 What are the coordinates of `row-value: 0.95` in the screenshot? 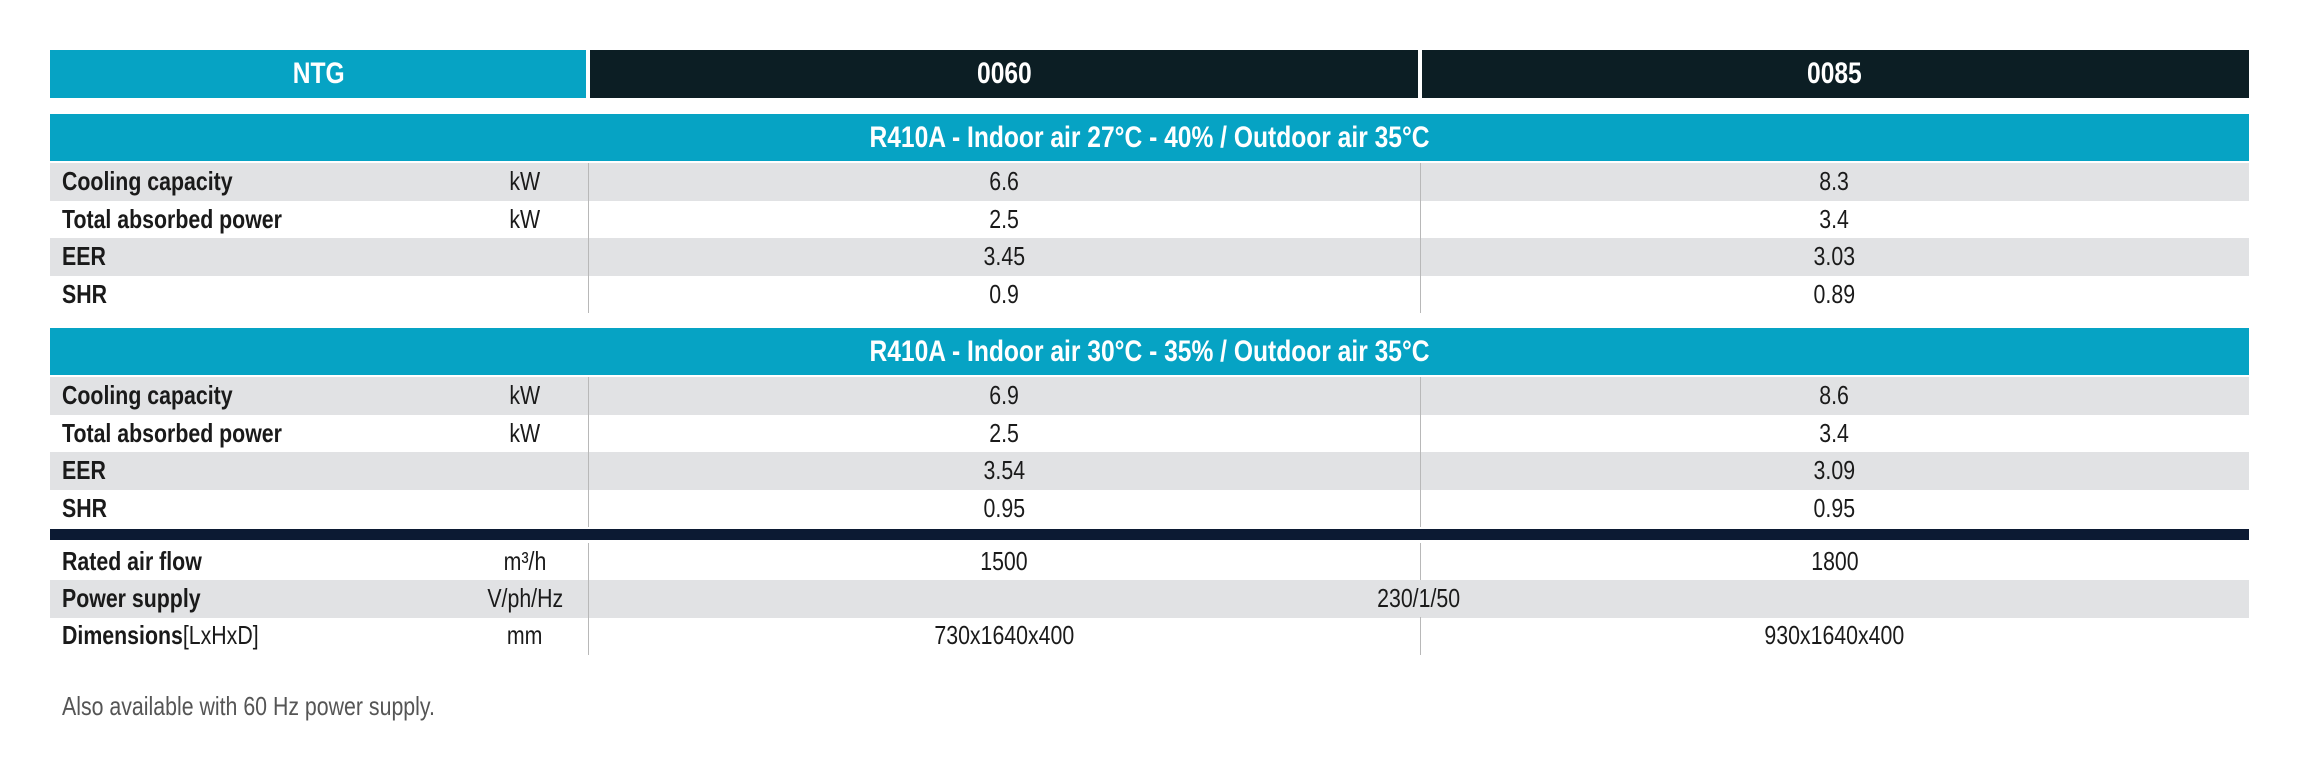 It's located at (1004, 509).